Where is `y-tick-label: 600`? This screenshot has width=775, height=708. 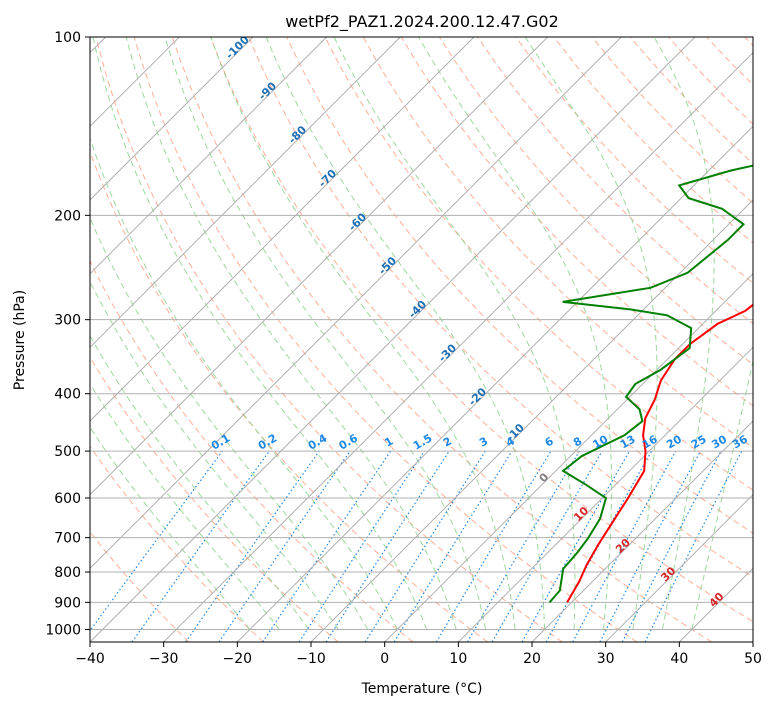
y-tick-label: 600 is located at coordinates (67, 499).